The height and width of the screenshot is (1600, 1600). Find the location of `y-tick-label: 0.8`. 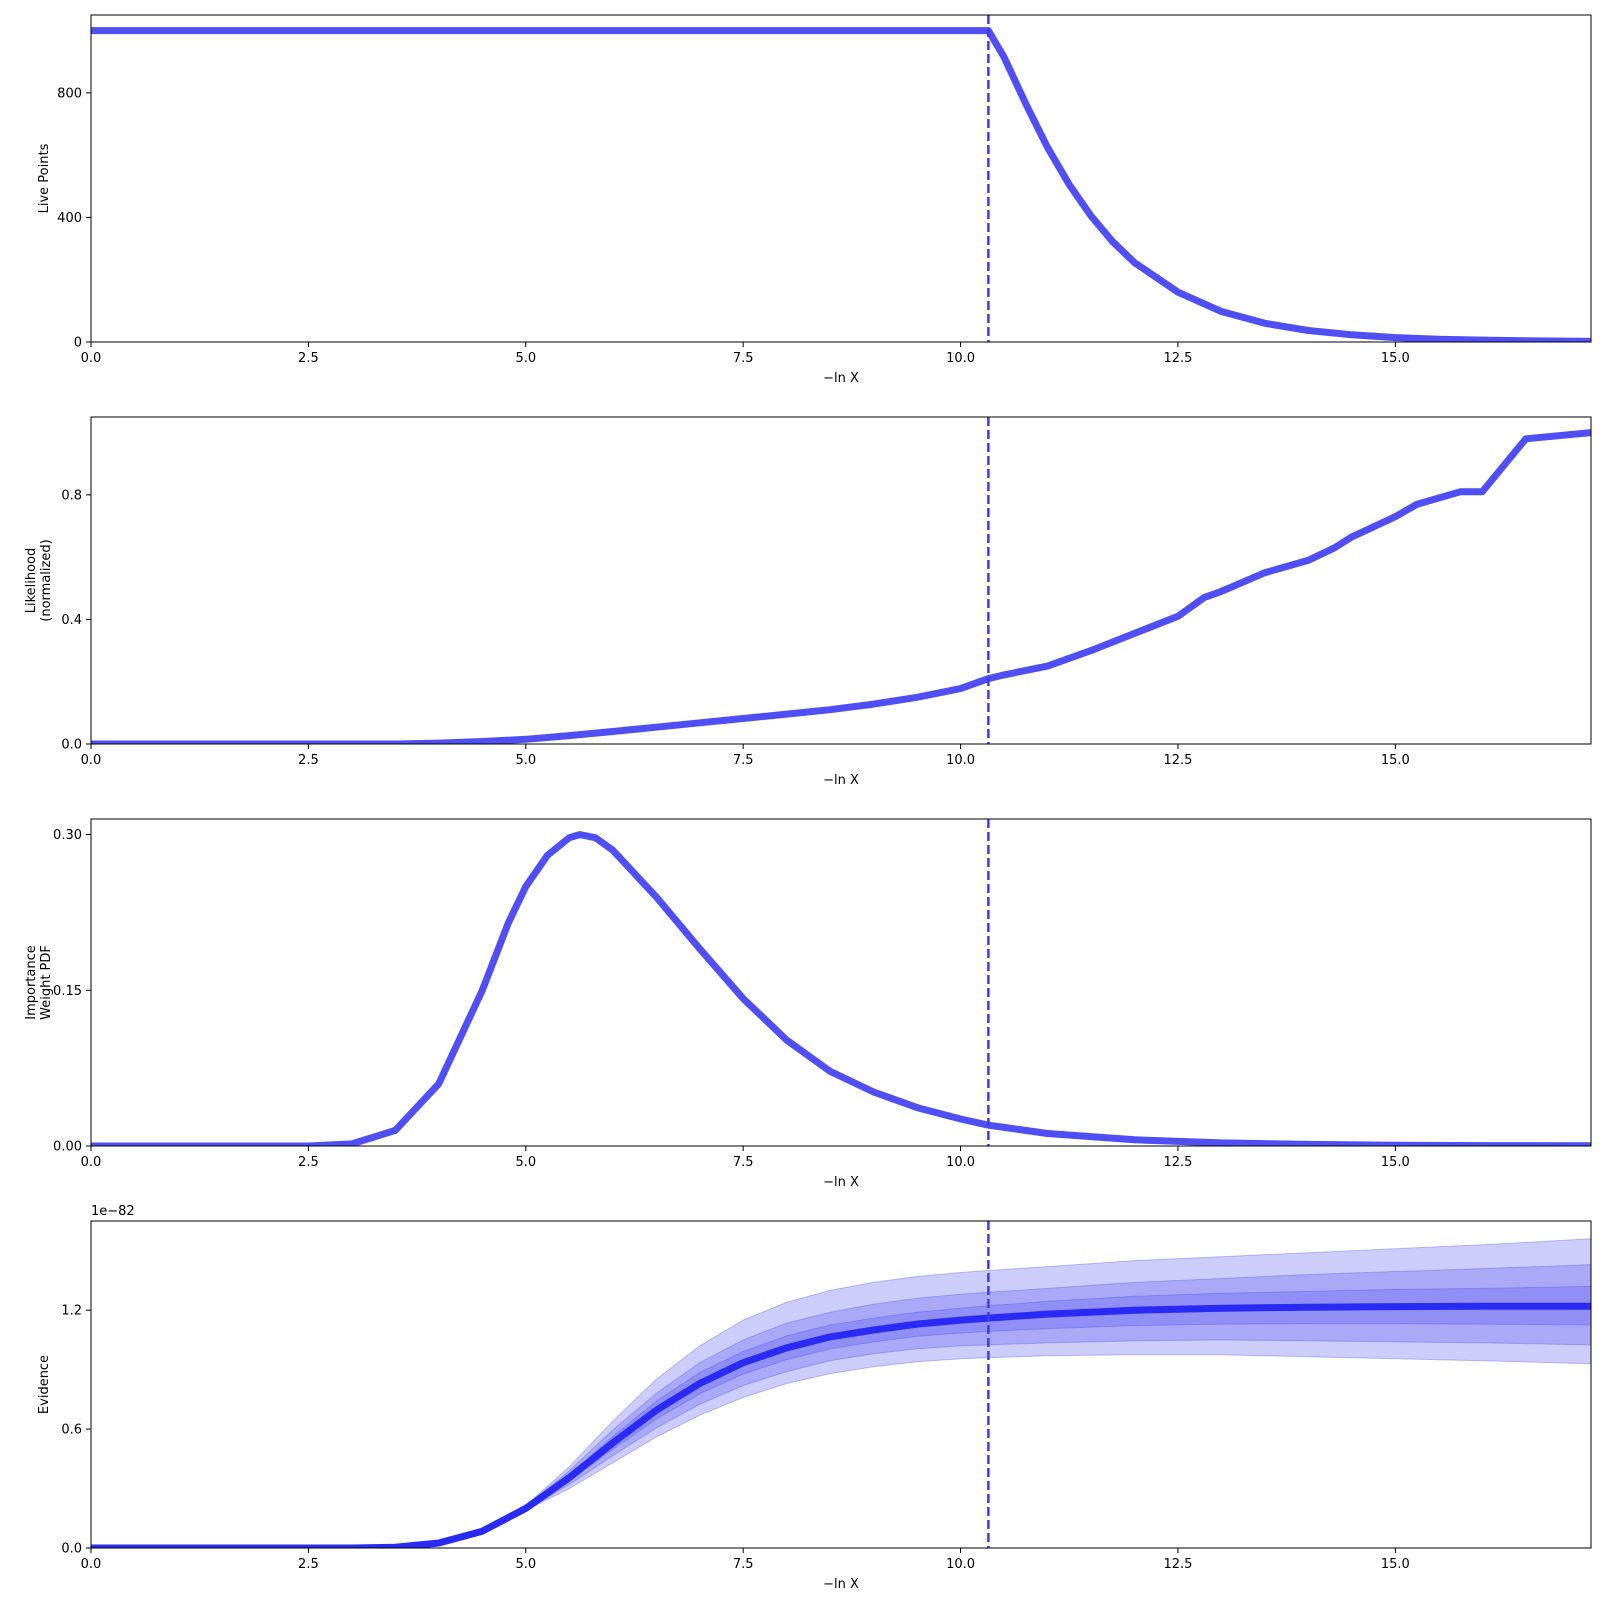

y-tick-label: 0.8 is located at coordinates (71, 495).